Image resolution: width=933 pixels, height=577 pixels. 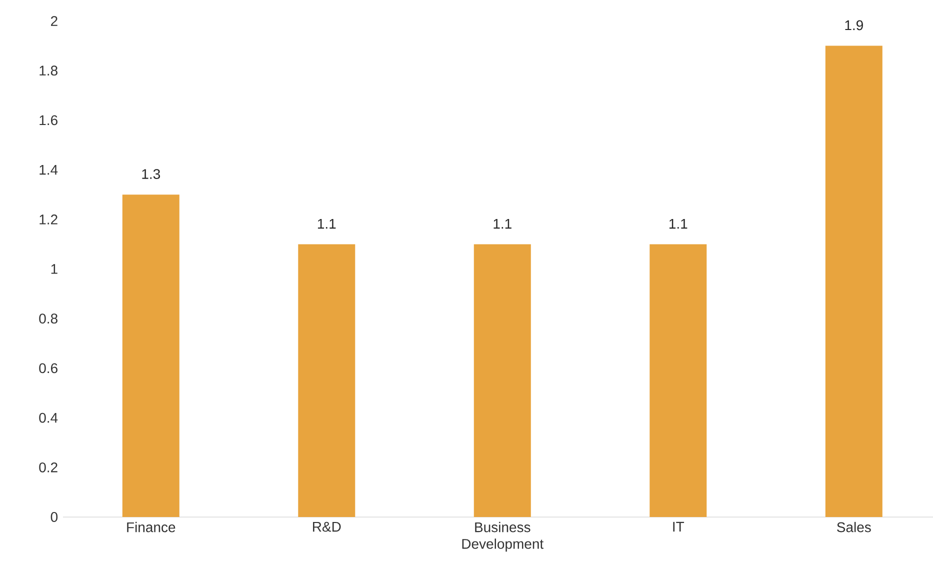 What do you see at coordinates (49, 169) in the screenshot?
I see `y-tick-label: 1.4` at bounding box center [49, 169].